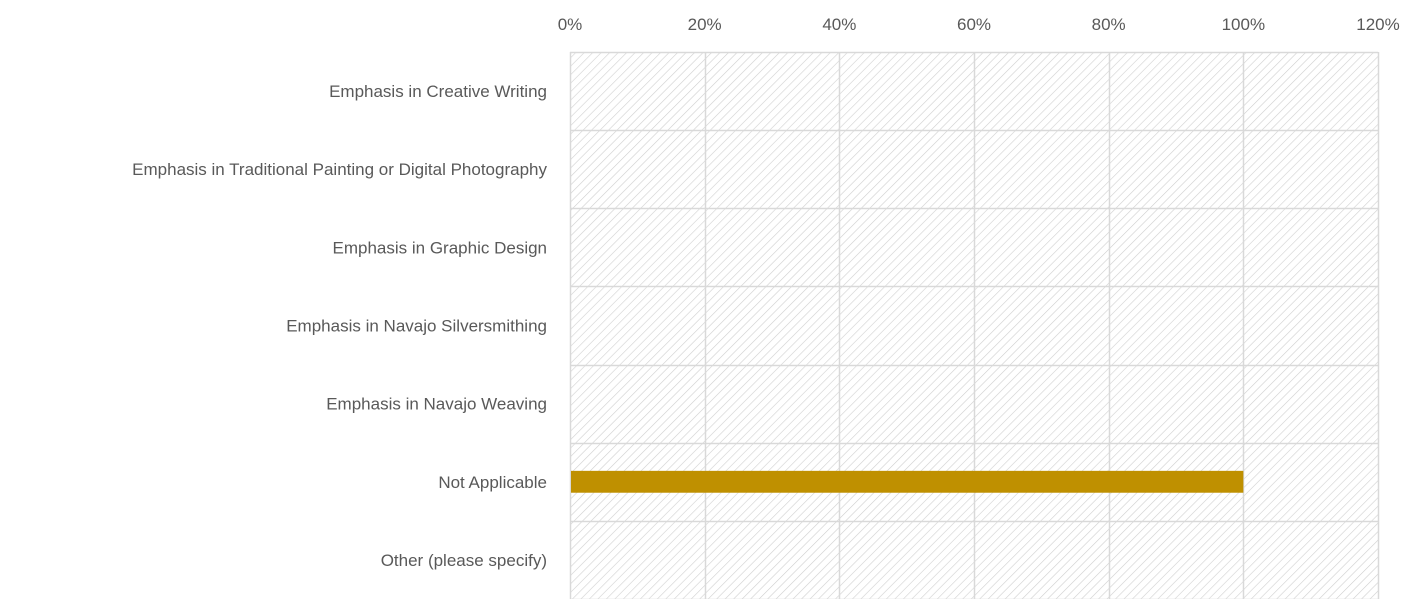 Image resolution: width=1407 pixels, height=599 pixels. I want to click on x-tick-label: 40%, so click(839, 24).